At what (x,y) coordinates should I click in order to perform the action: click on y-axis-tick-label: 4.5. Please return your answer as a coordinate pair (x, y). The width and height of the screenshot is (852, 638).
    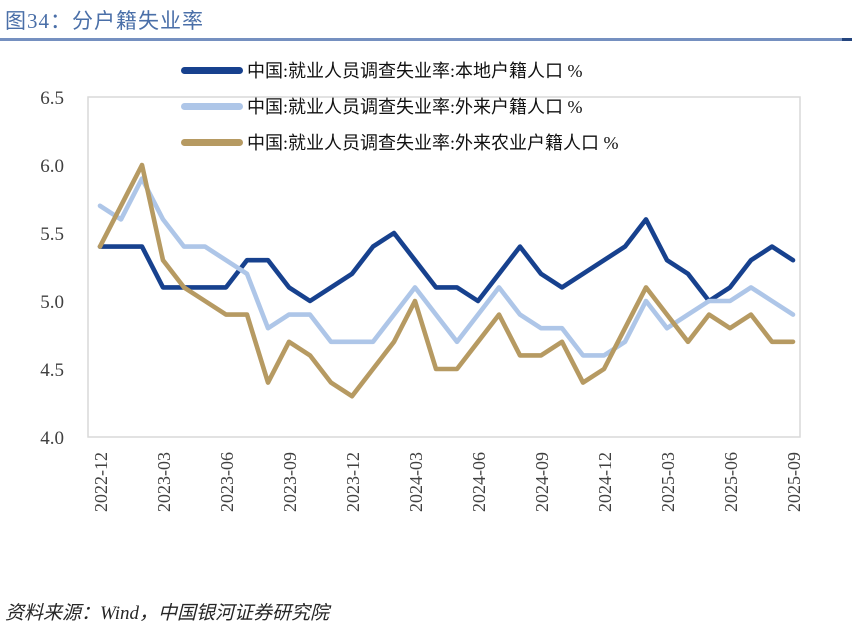
    Looking at the image, I should click on (52, 370).